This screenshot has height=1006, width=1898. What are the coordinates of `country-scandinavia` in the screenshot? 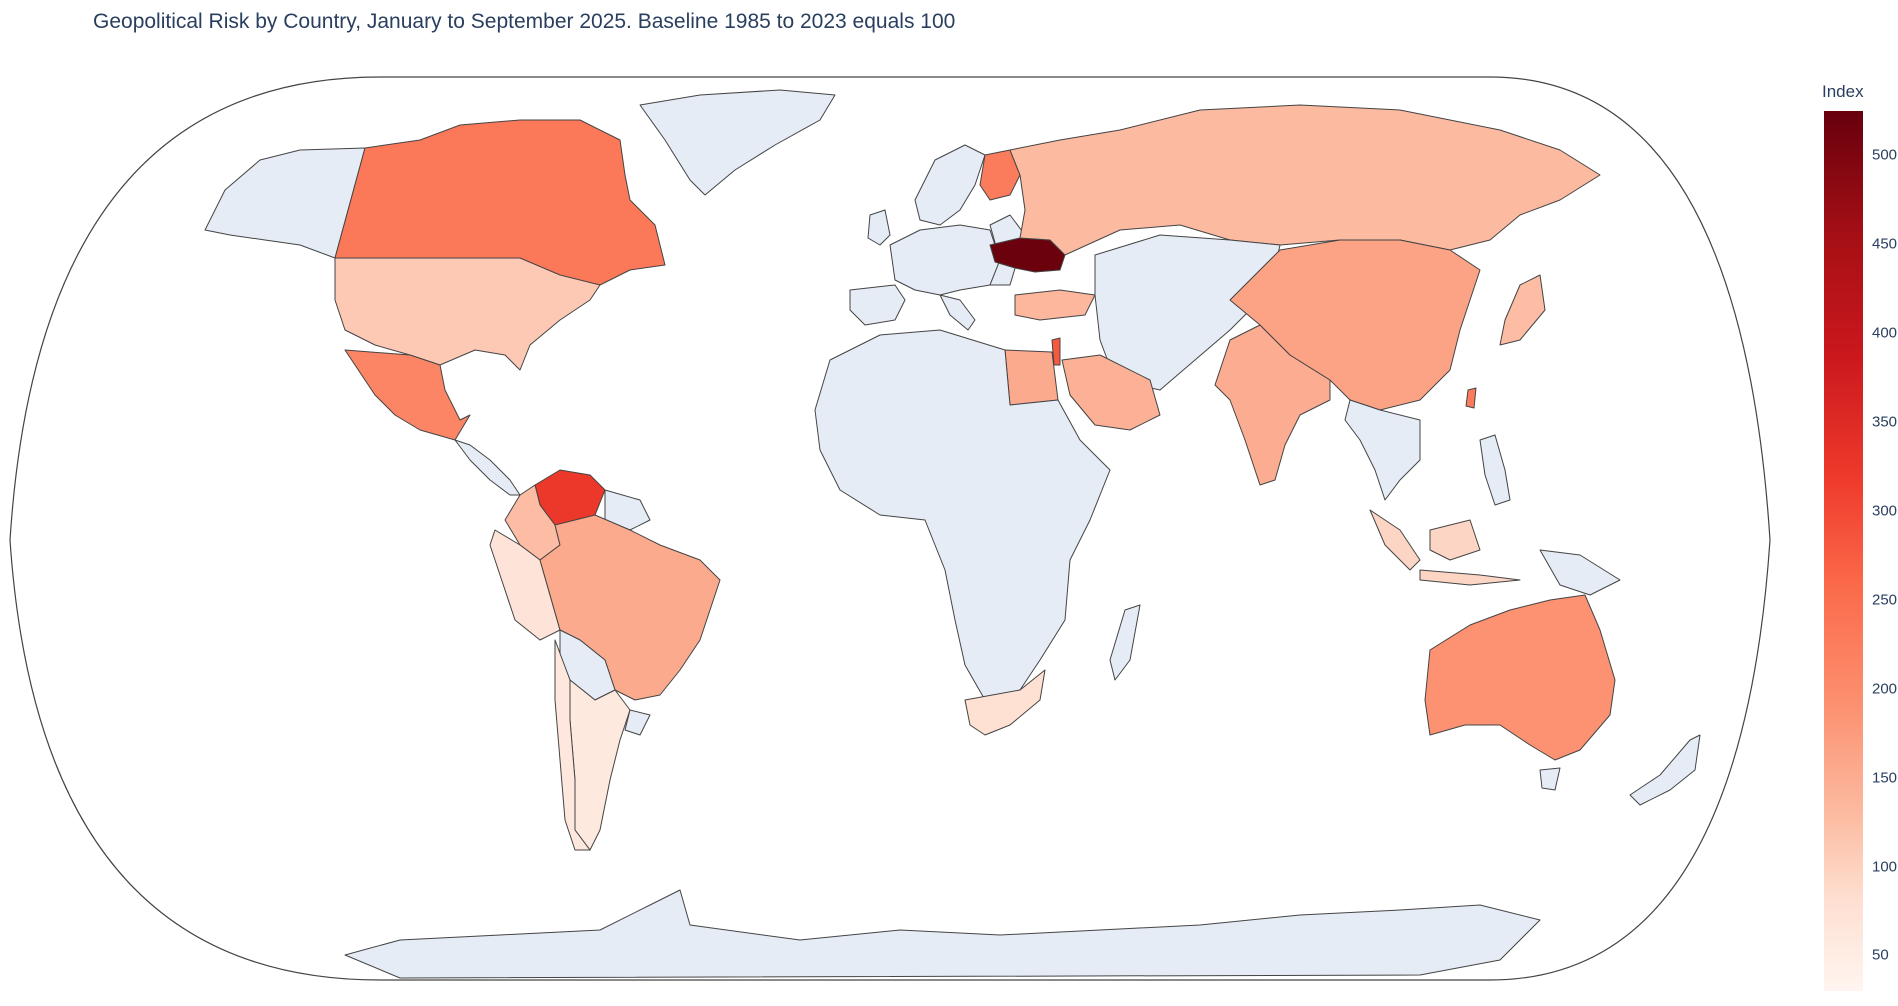 It's located at (950, 185).